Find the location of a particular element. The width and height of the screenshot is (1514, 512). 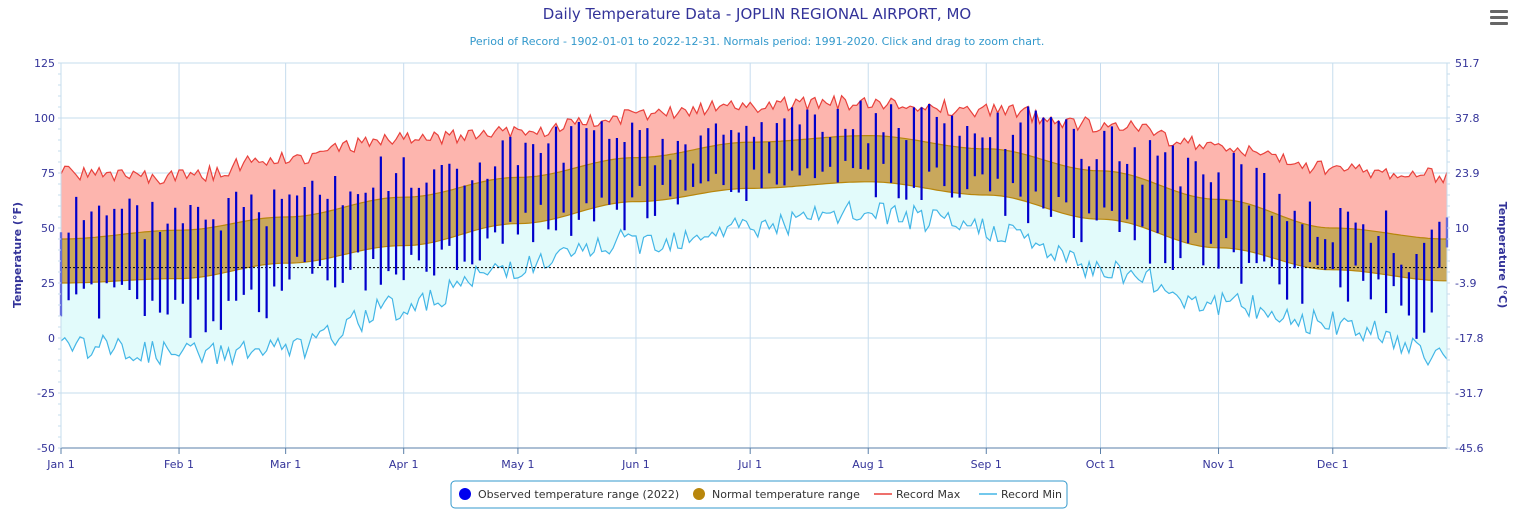

legend-item-record-min: Record Min is located at coordinates (1020, 494).